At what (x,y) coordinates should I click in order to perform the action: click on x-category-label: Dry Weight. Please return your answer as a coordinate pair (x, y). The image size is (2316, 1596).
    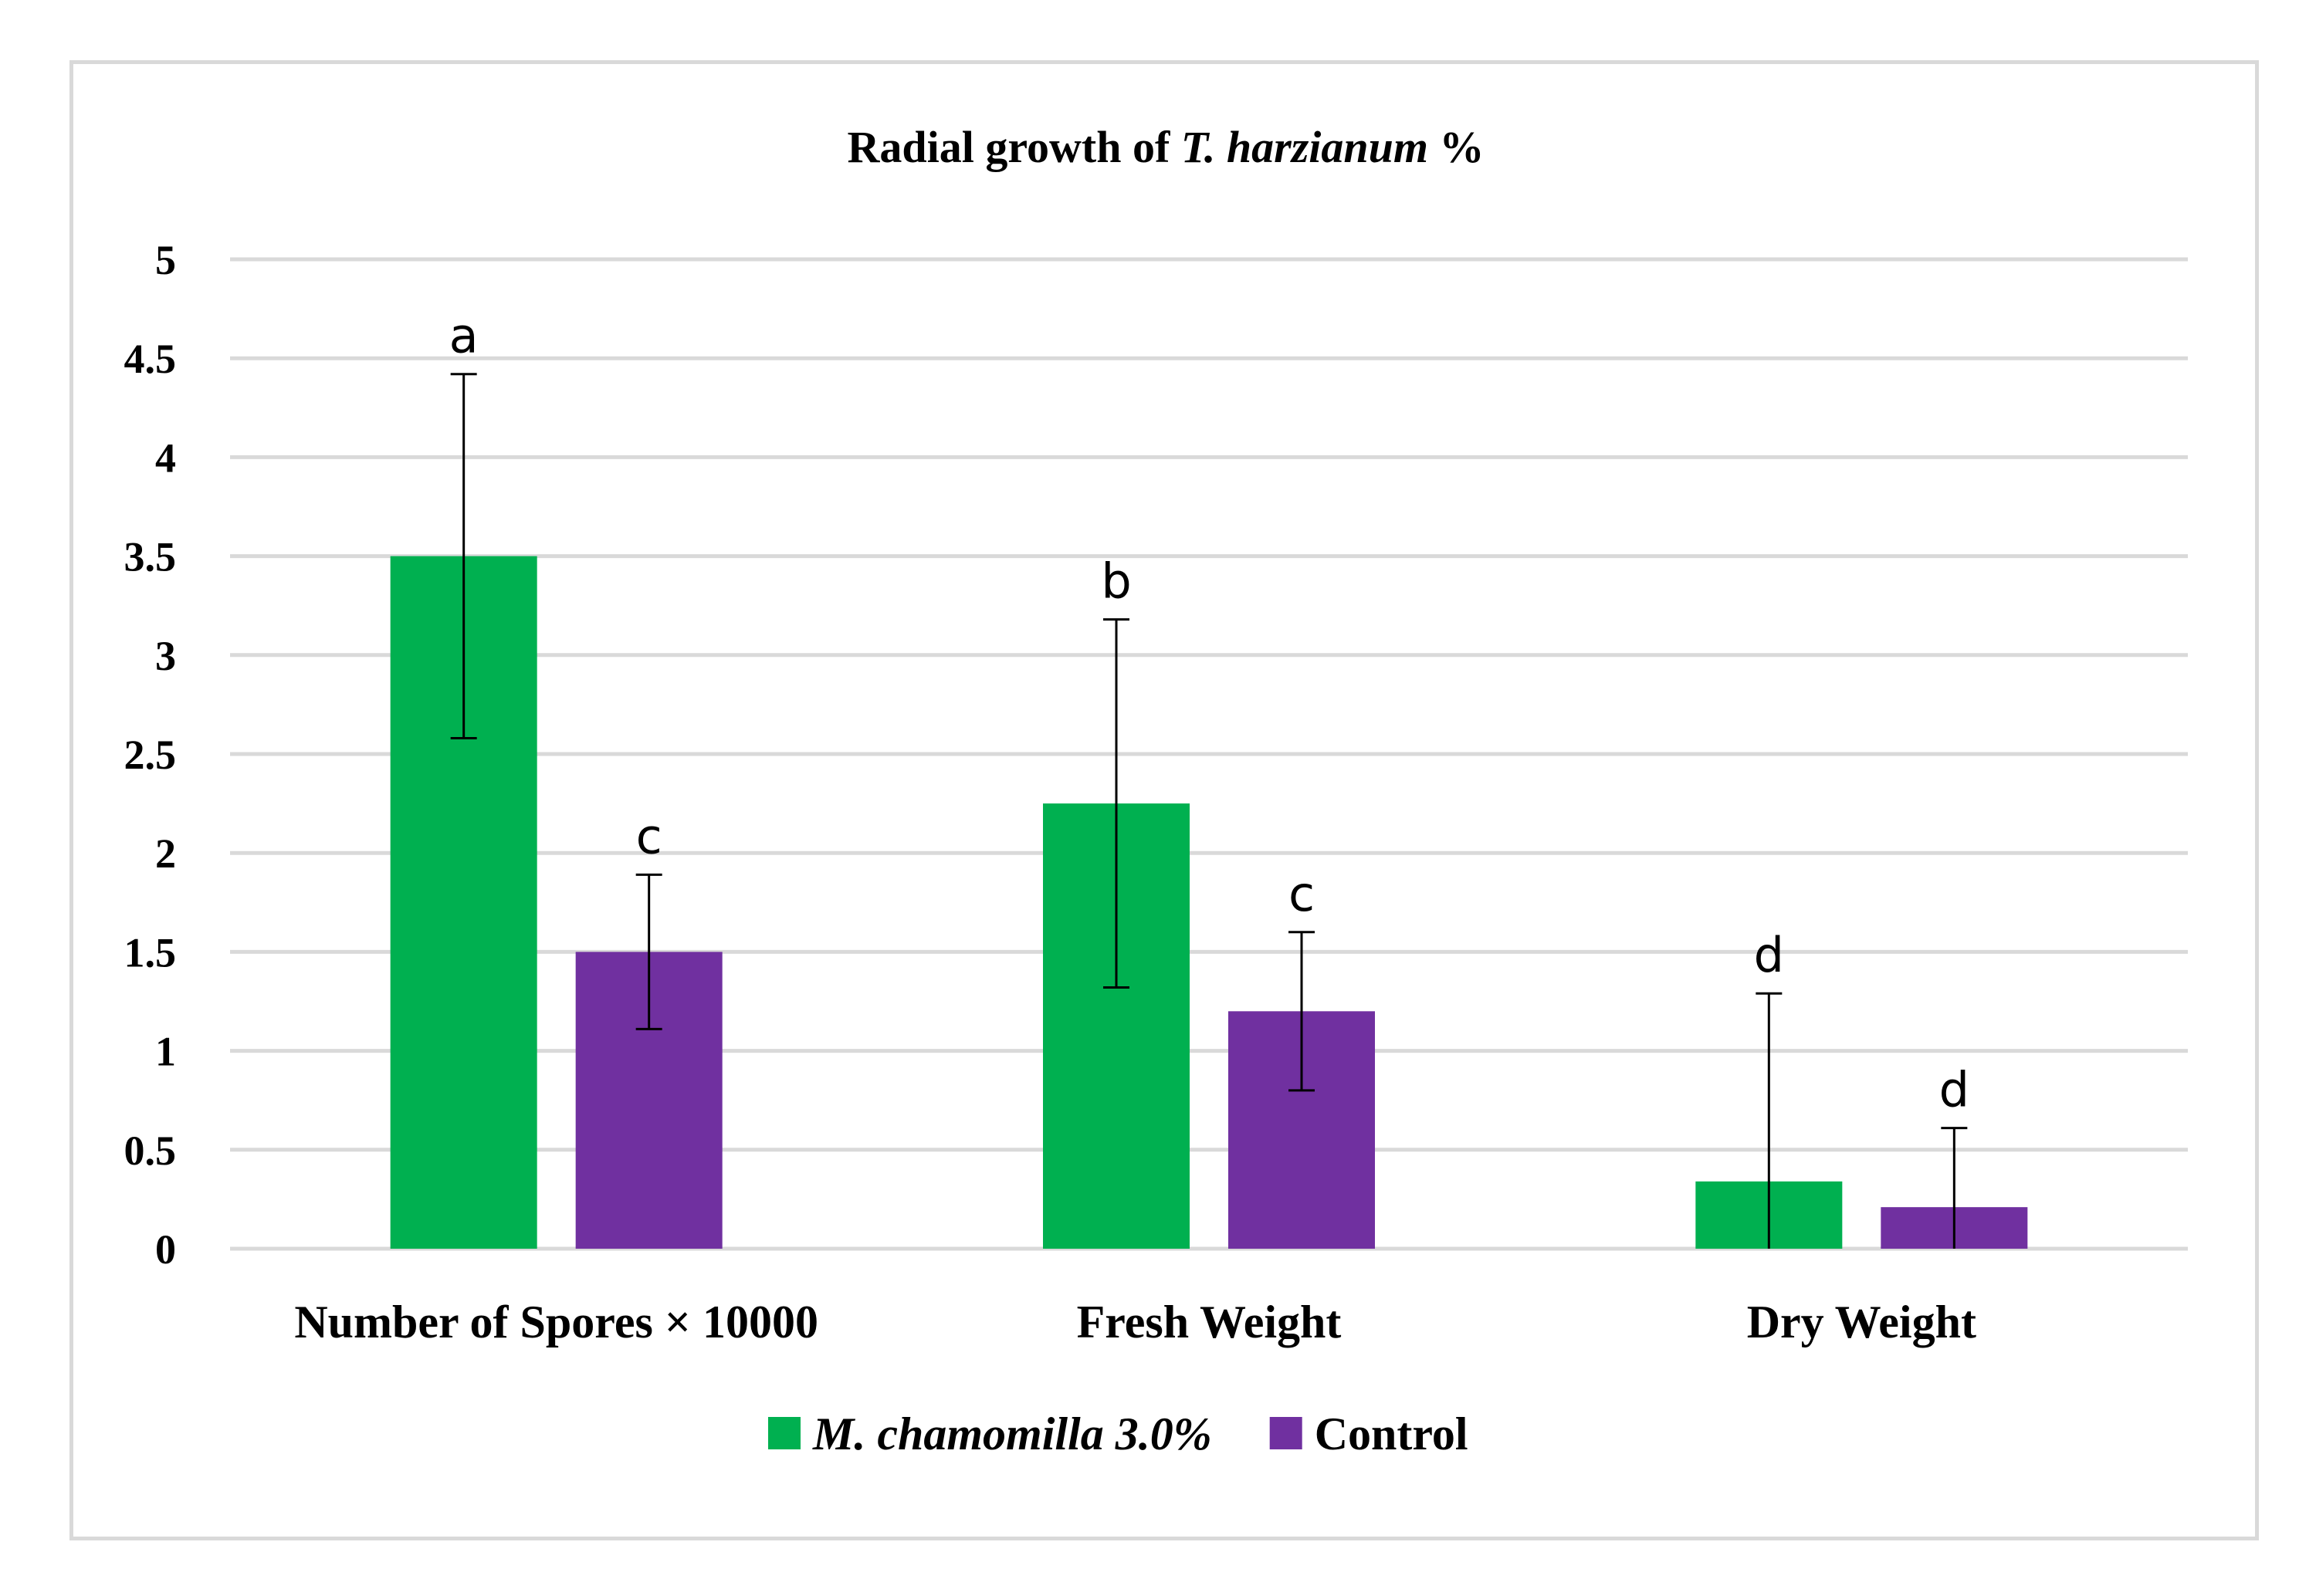
    Looking at the image, I should click on (1861, 1322).